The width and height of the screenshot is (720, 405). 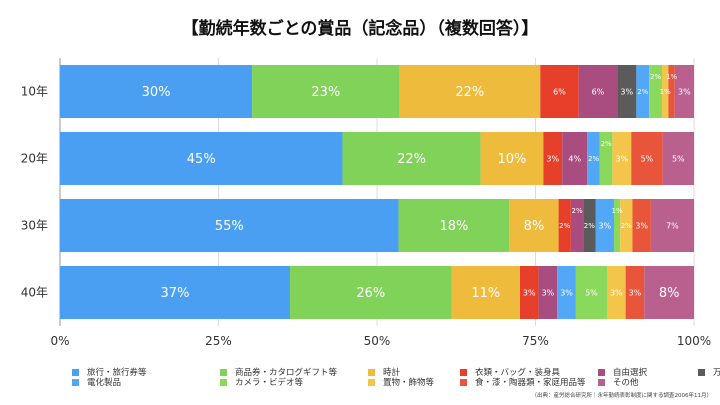 I want to click on legend-label: カメラ・ビデオ等, so click(x=269, y=383).